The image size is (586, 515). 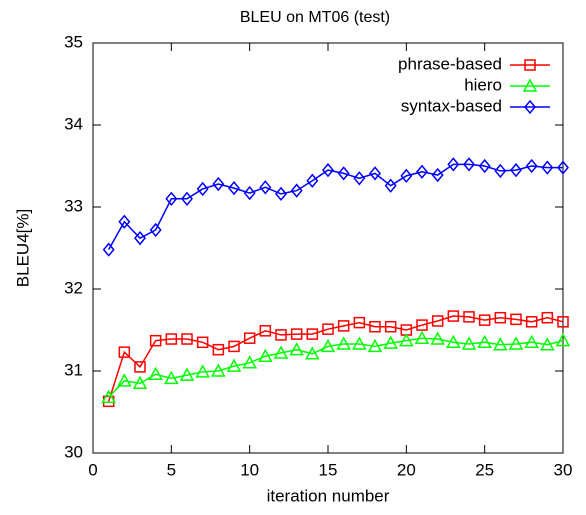 What do you see at coordinates (451, 105) in the screenshot?
I see `legend-label: syntax-based` at bounding box center [451, 105].